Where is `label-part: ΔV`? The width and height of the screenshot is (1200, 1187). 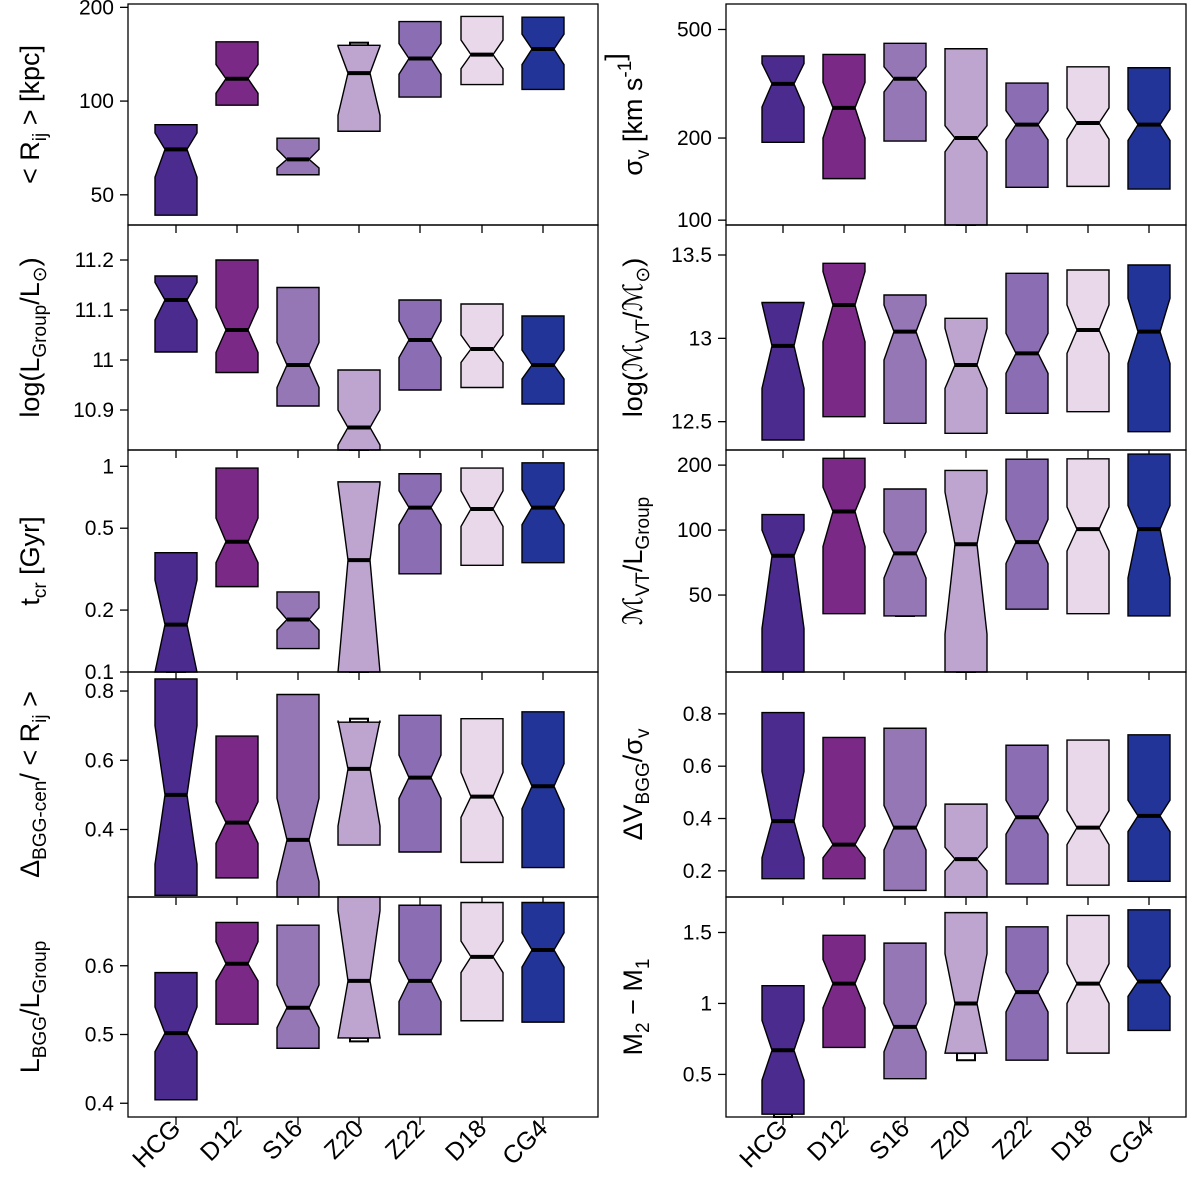
label-part: ΔV is located at coordinates (633, 822).